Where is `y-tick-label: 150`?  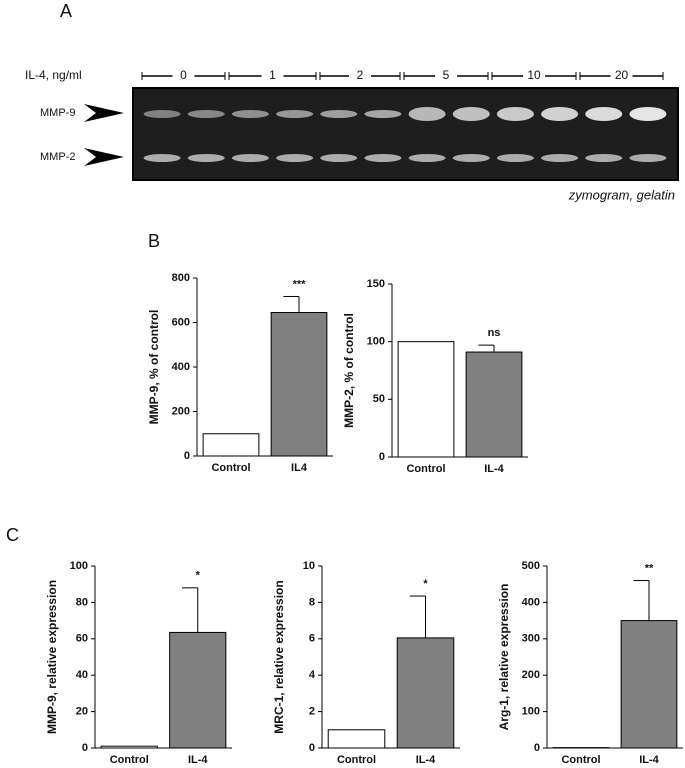
y-tick-label: 150 is located at coordinates (376, 284).